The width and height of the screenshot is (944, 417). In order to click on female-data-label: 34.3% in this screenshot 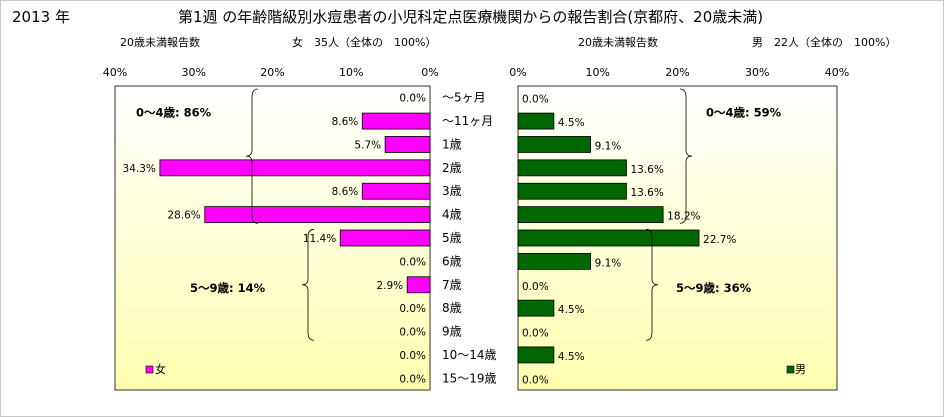, I will do `click(139, 169)`.